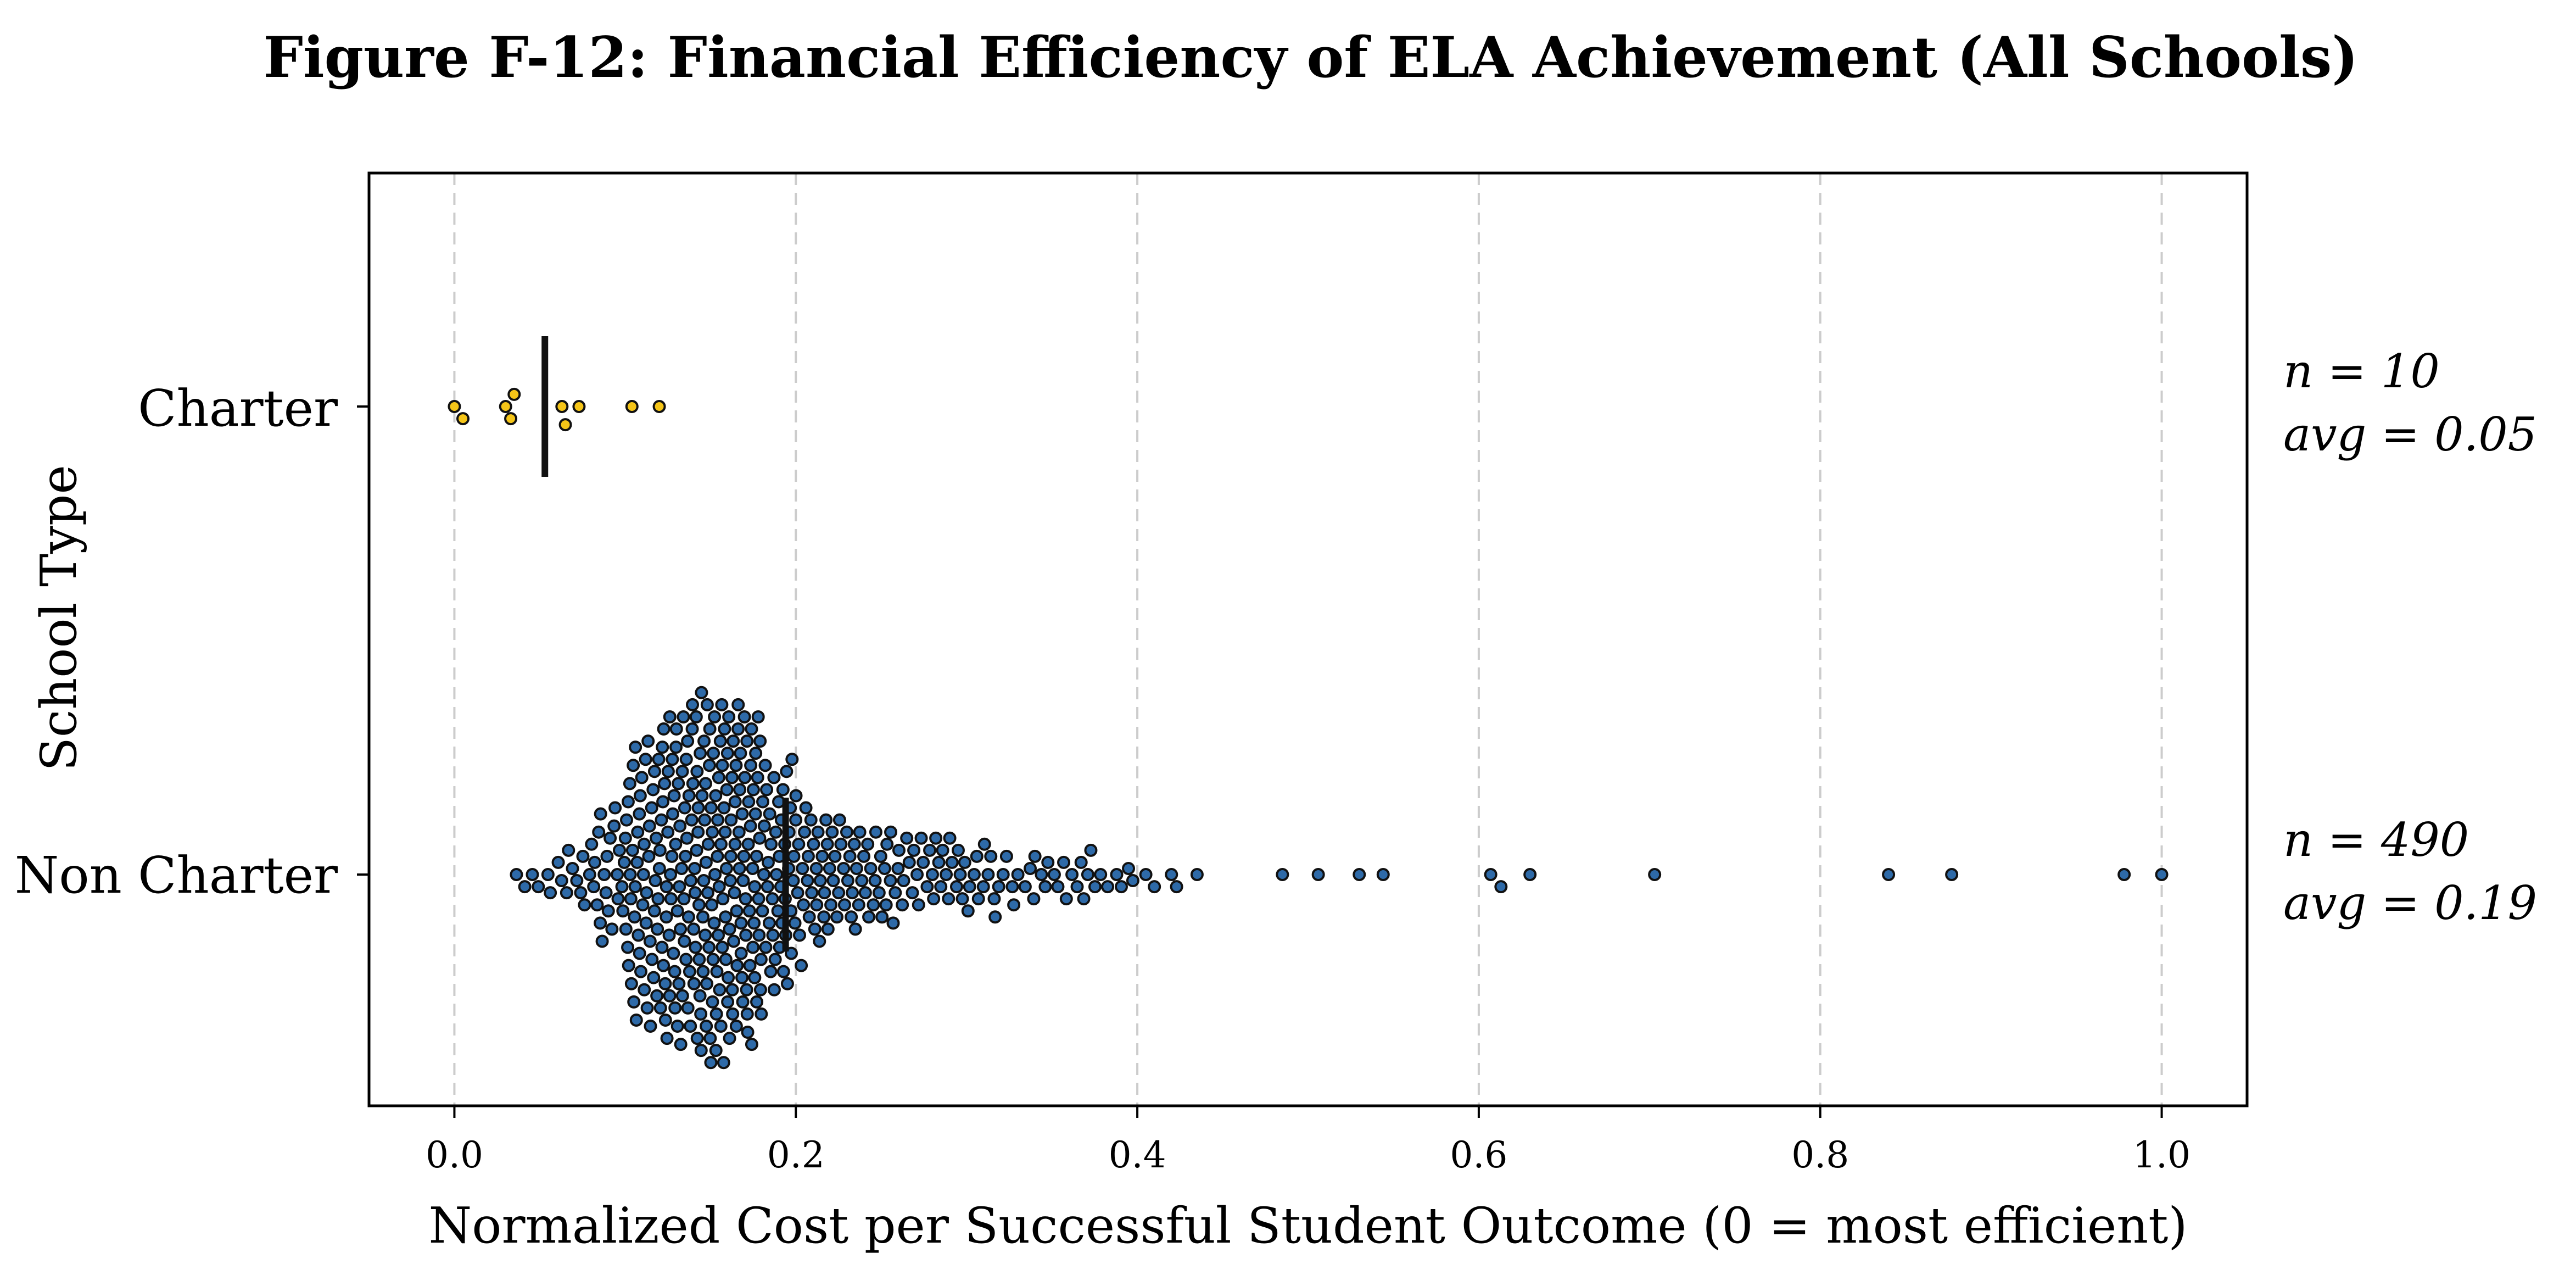 The height and width of the screenshot is (1286, 2576). What do you see at coordinates (1309, 1141) in the screenshot?
I see `x-axis-ticks: 0.0 0.2 0.4 0.6 0.8 1.0` at bounding box center [1309, 1141].